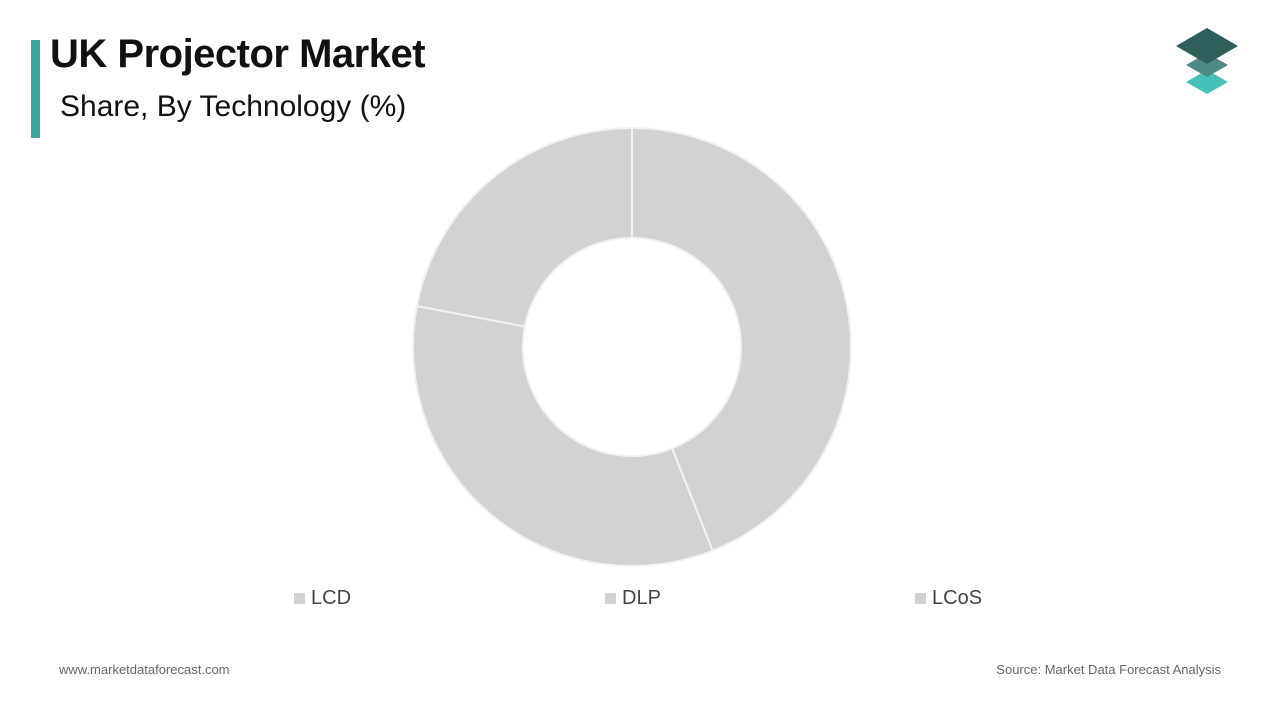 The width and height of the screenshot is (1280, 720). Describe the element at coordinates (563, 435) in the screenshot. I see `donut-slice-dlp` at that location.